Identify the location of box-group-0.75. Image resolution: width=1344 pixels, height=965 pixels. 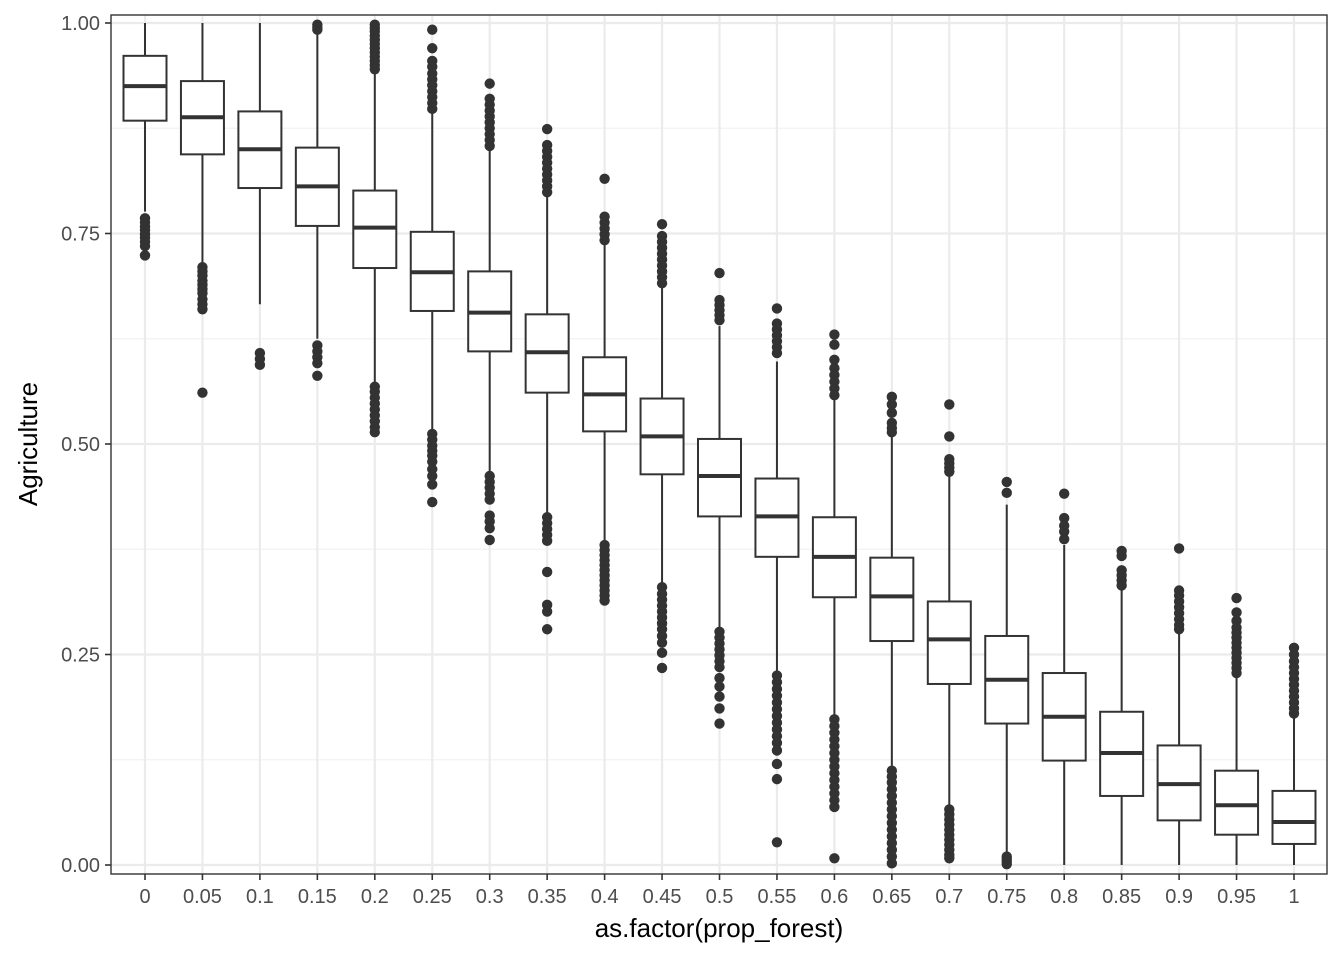
(1007, 673).